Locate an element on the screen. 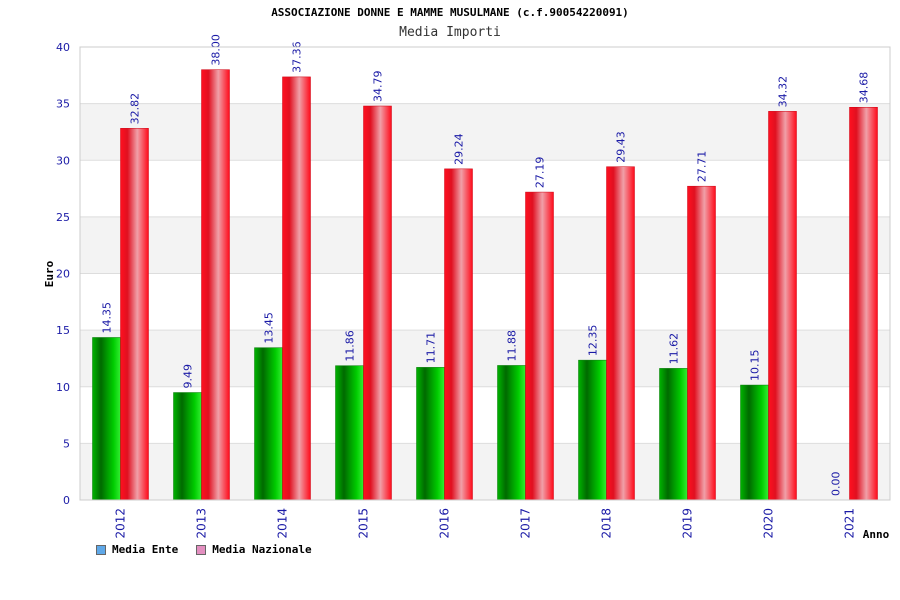 This screenshot has width=900, height=600. y-tick-label: 35 is located at coordinates (63, 104).